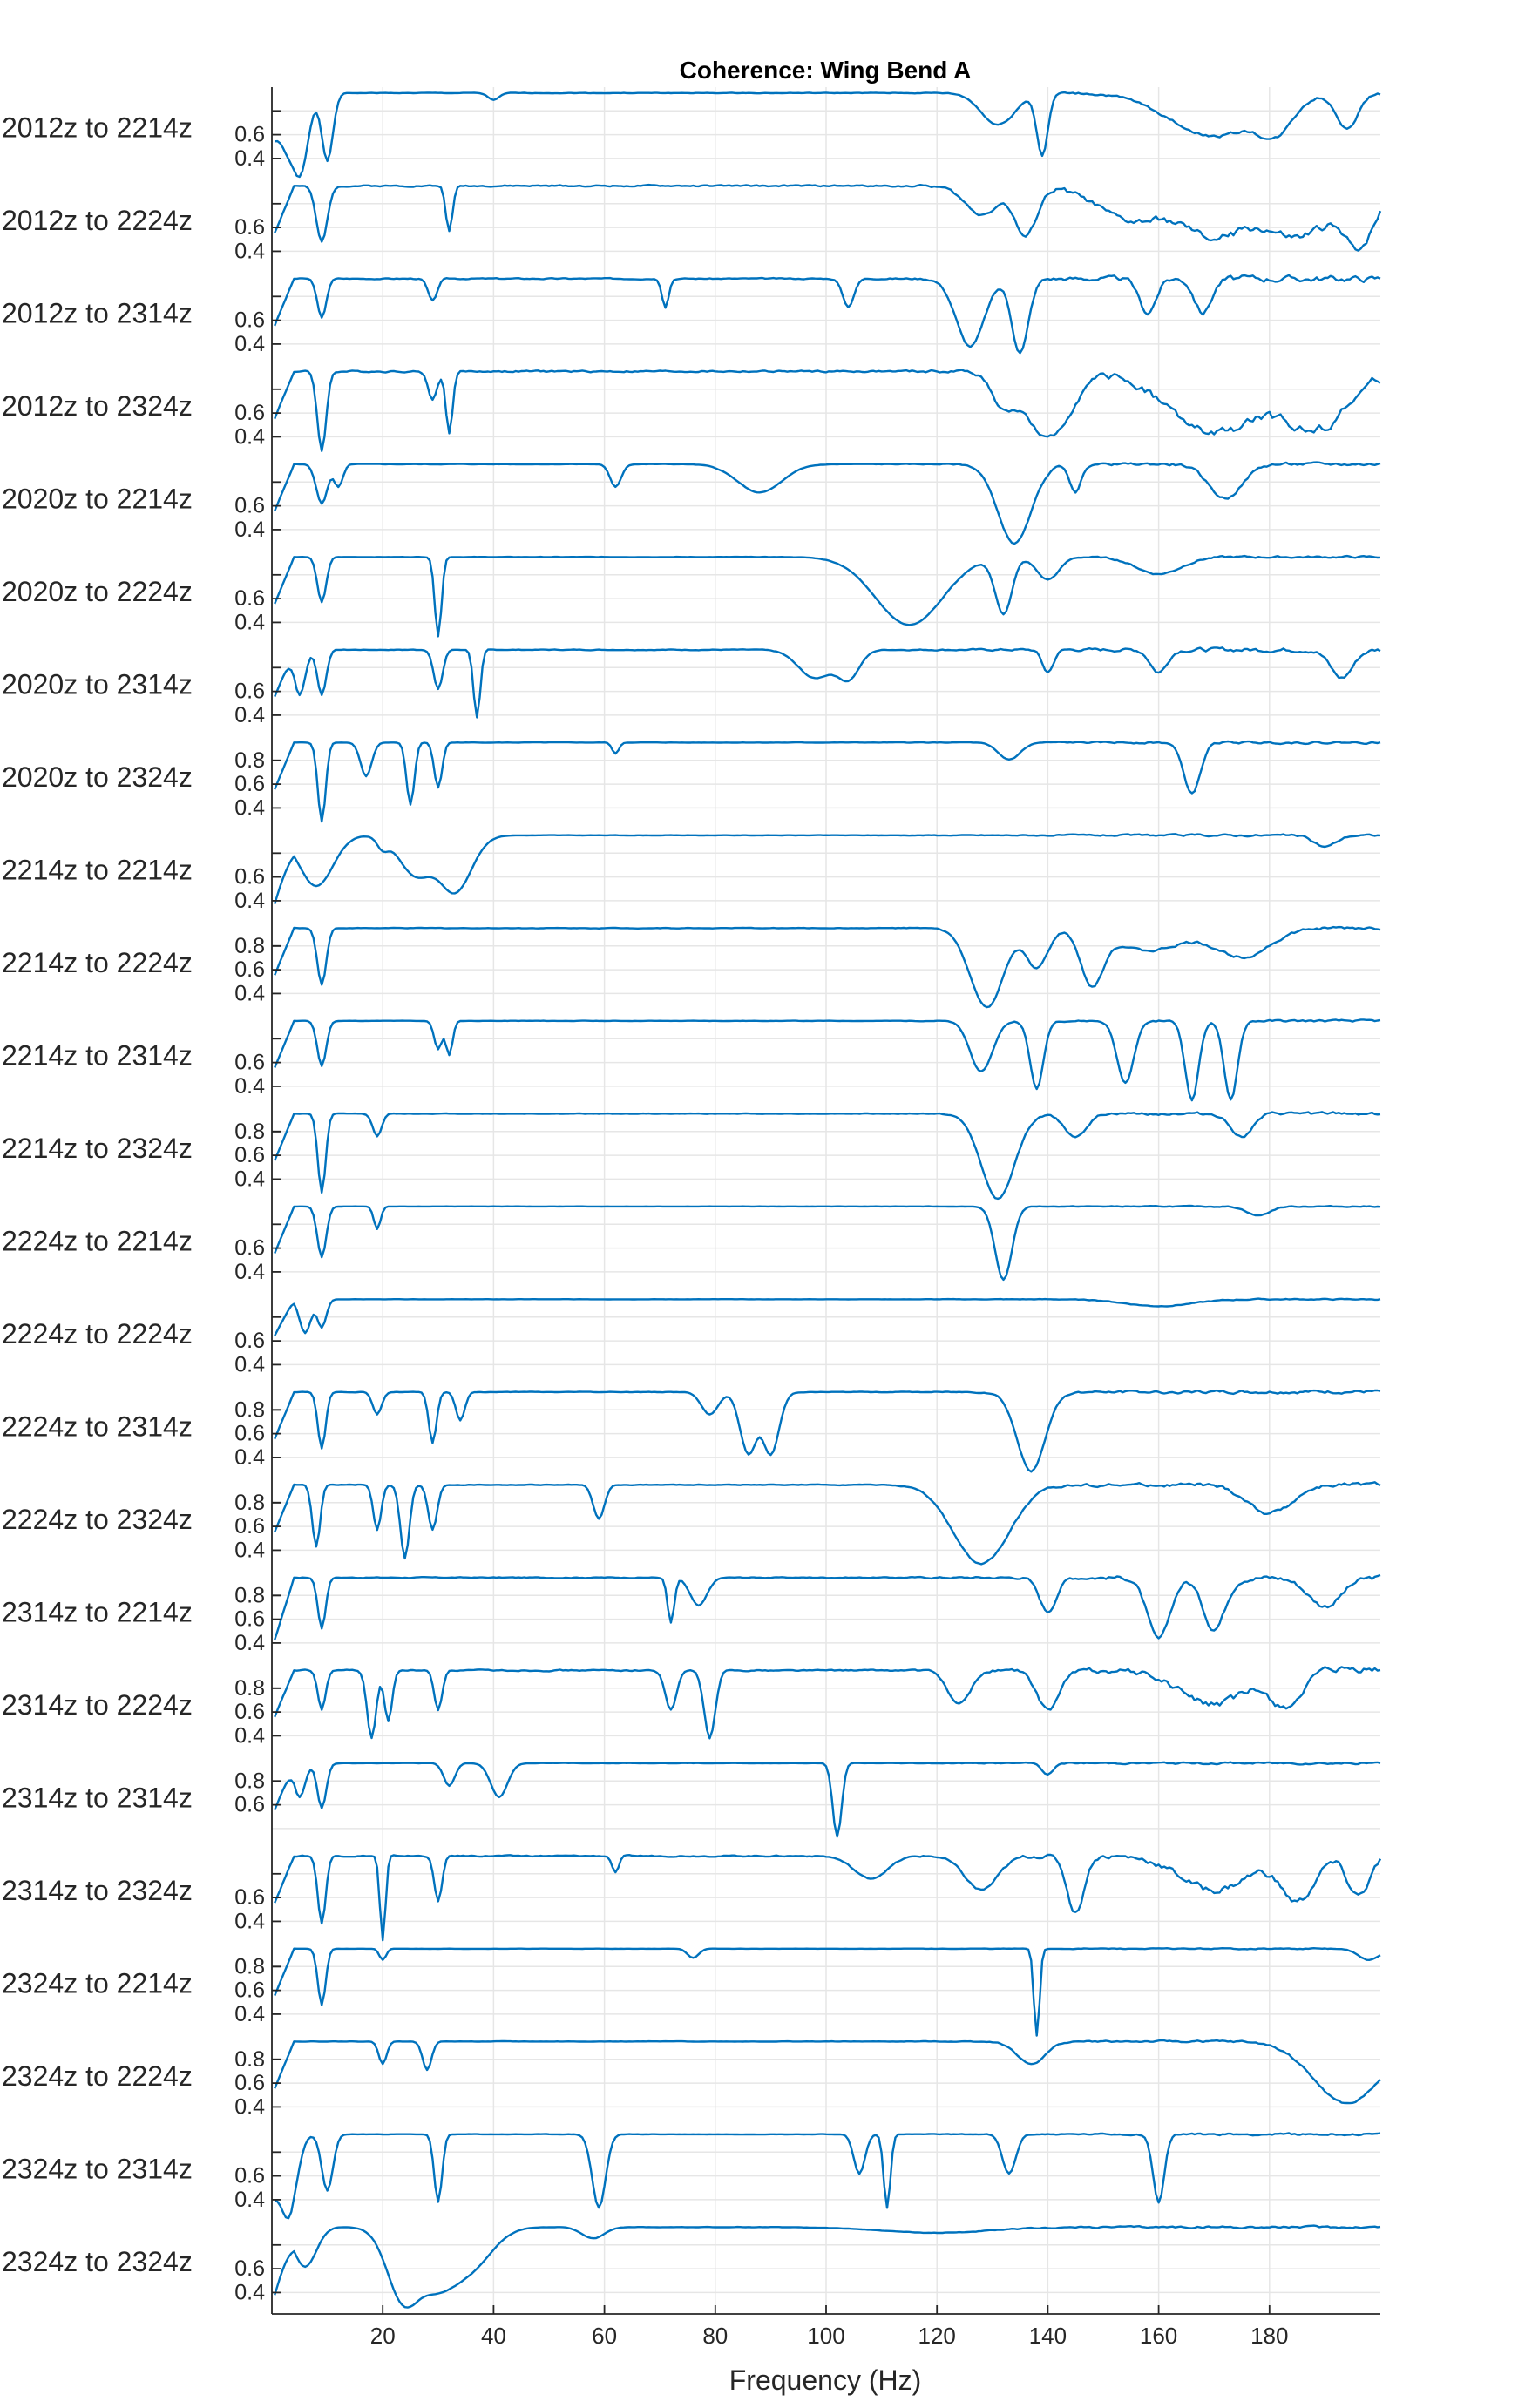 The width and height of the screenshot is (1525, 2408). Describe the element at coordinates (692, 226) in the screenshot. I see `panel: 0.40.6 2012z to 2224z` at that location.